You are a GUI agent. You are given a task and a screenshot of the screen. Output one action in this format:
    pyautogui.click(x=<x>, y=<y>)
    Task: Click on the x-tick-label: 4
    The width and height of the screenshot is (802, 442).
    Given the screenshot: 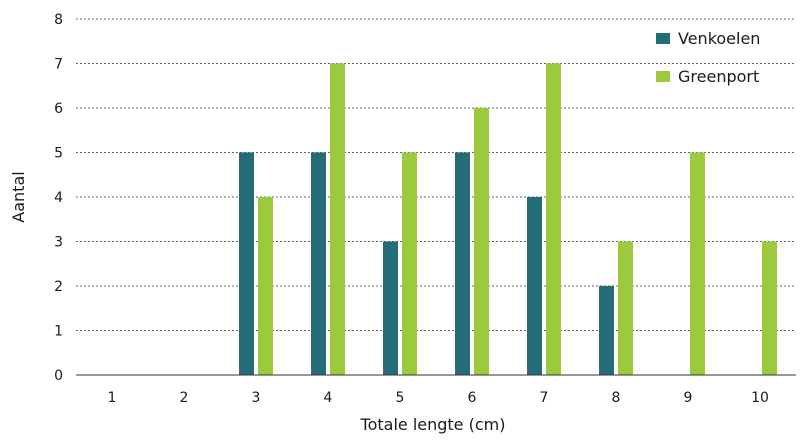 What is the action you would take?
    pyautogui.click(x=328, y=398)
    